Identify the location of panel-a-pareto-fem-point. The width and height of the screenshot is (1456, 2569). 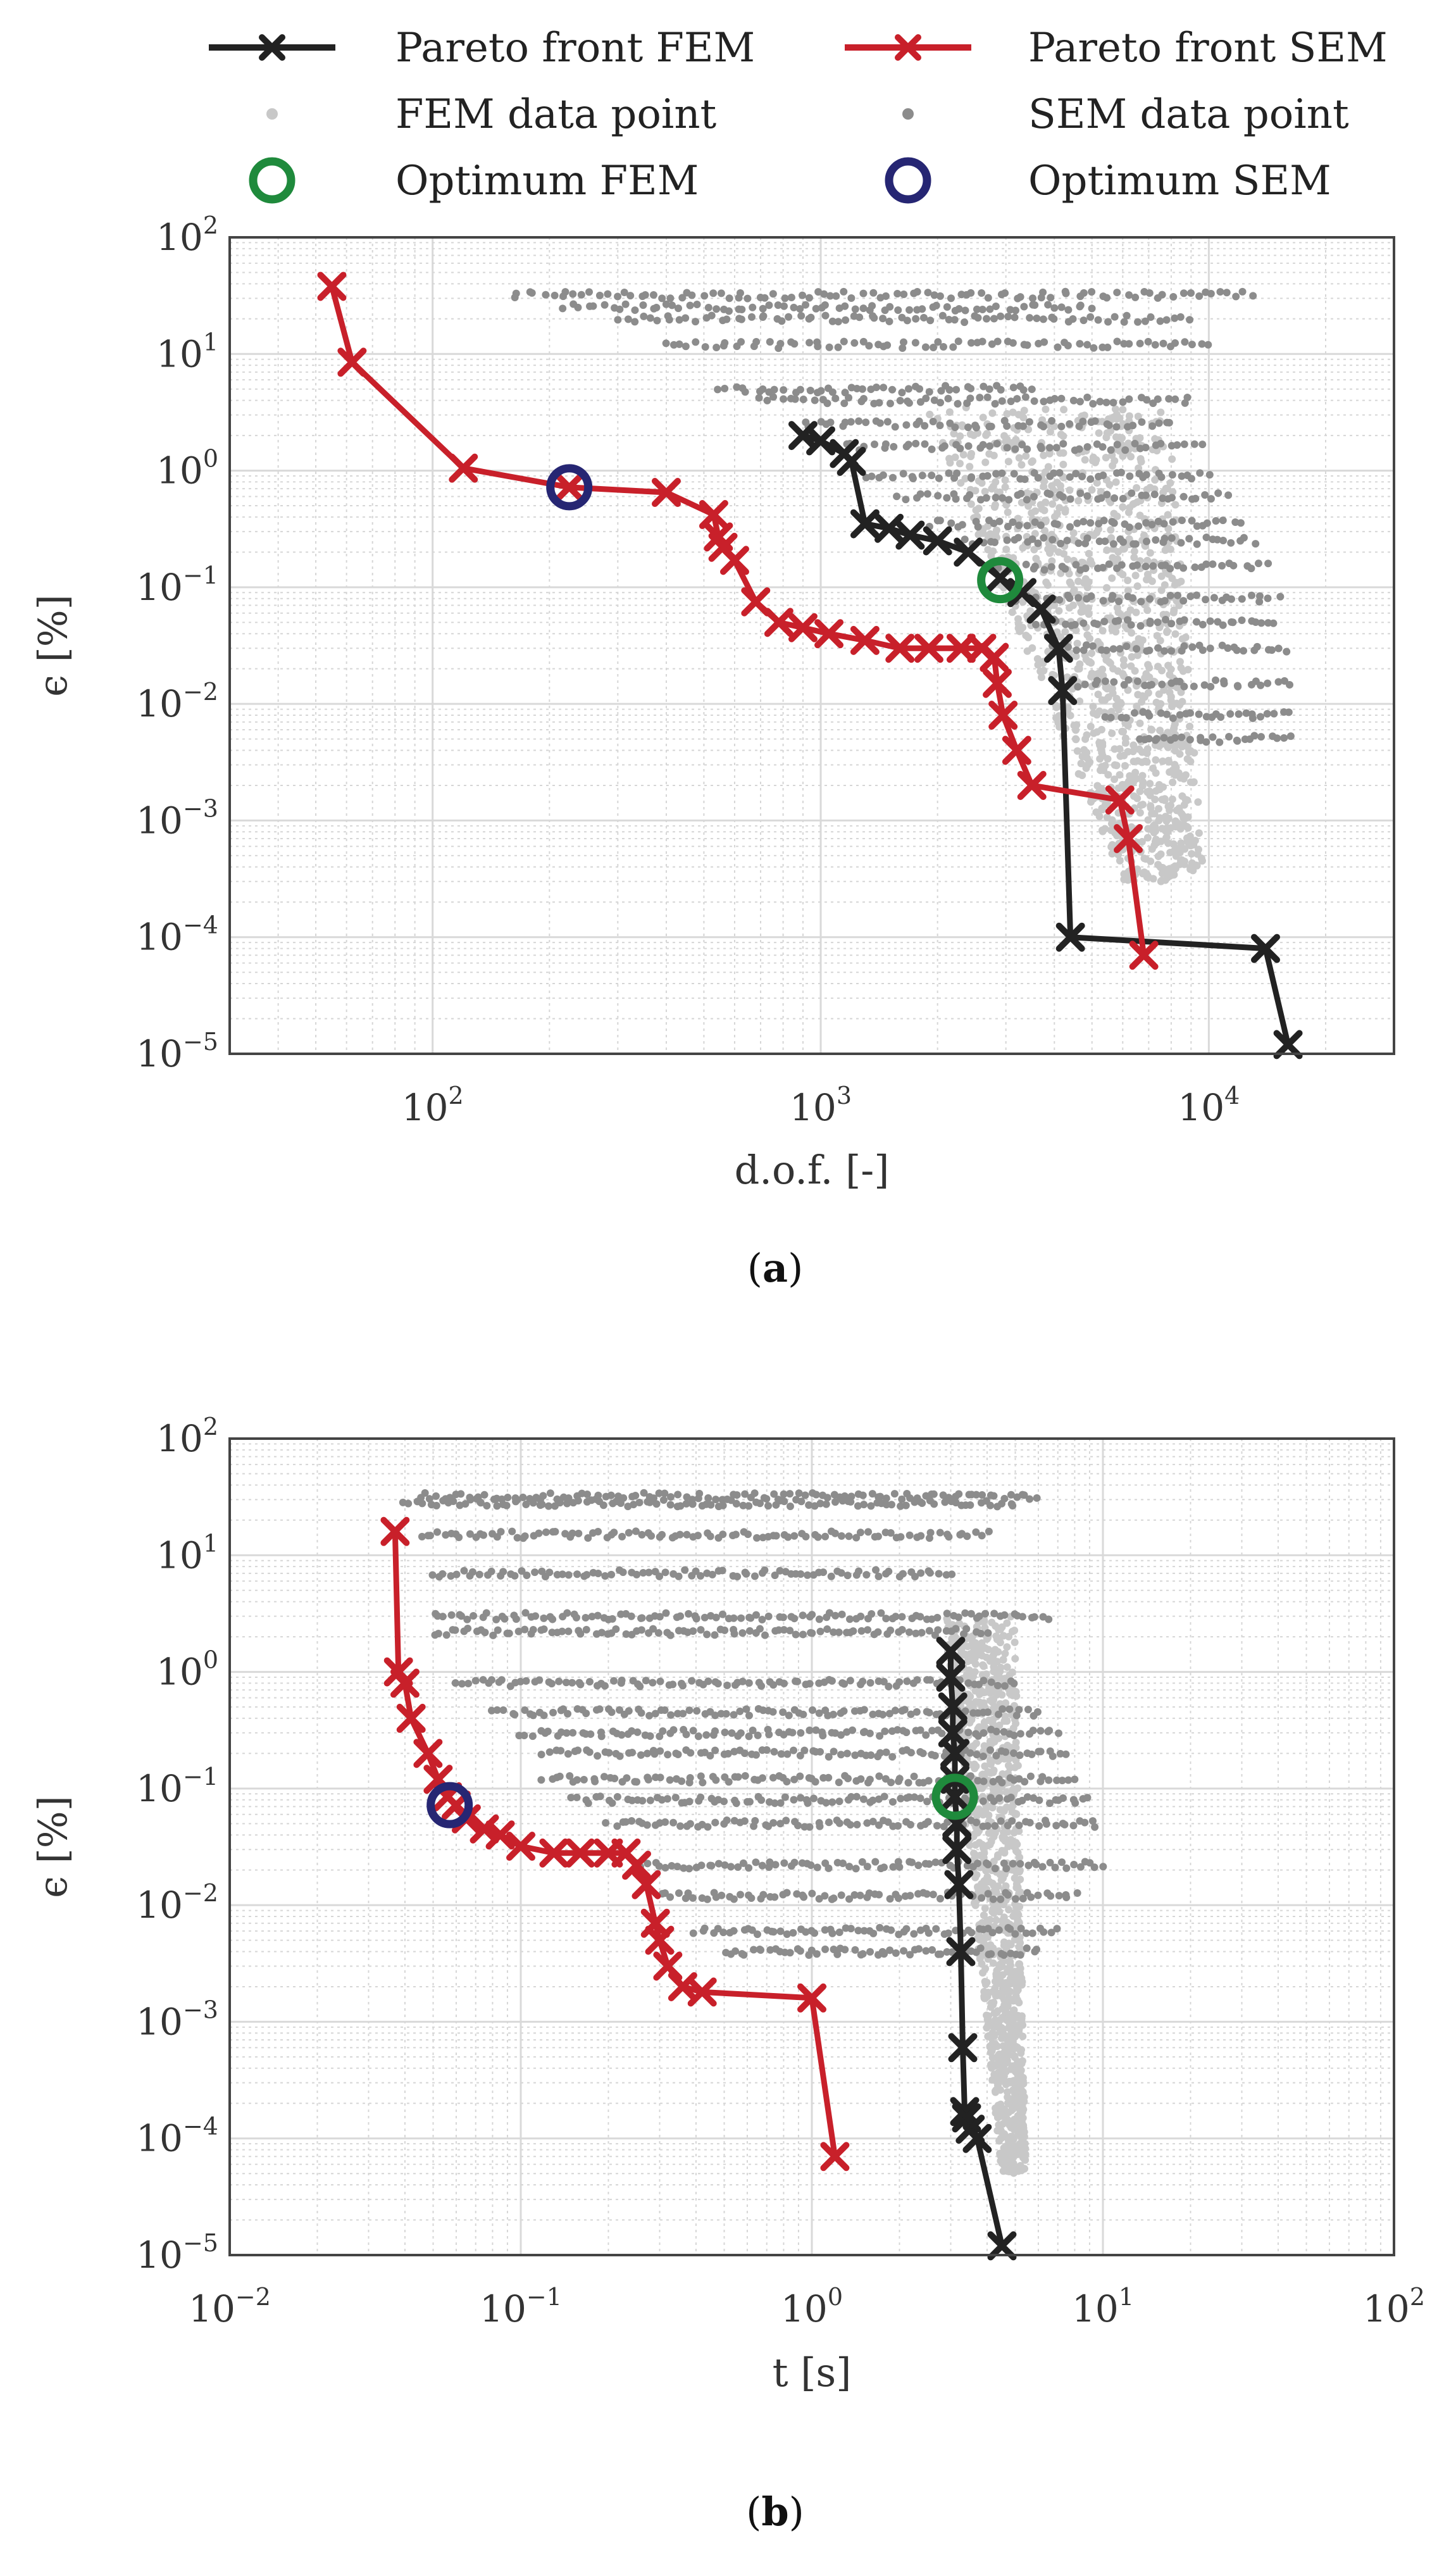
(969, 552).